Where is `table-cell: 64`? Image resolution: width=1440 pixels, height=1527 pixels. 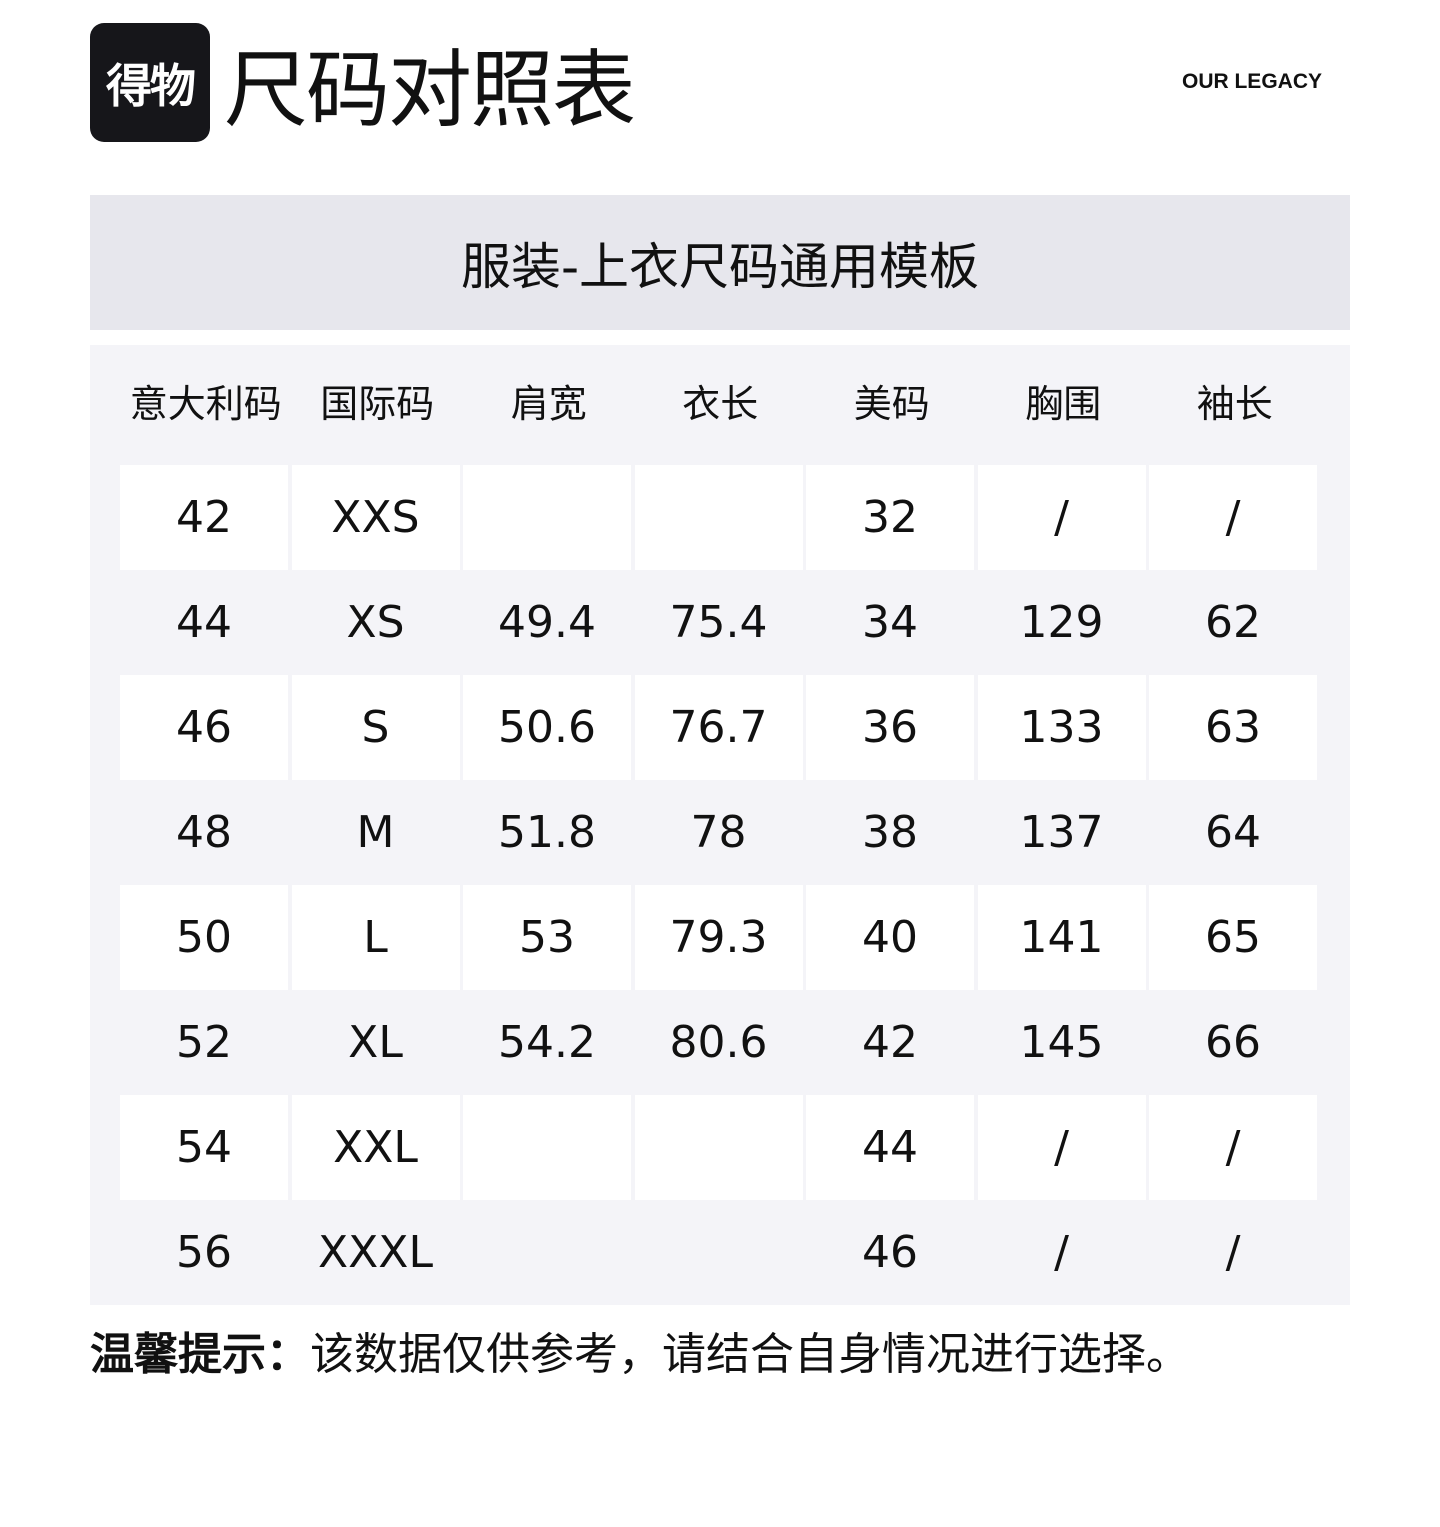 table-cell: 64 is located at coordinates (1233, 832).